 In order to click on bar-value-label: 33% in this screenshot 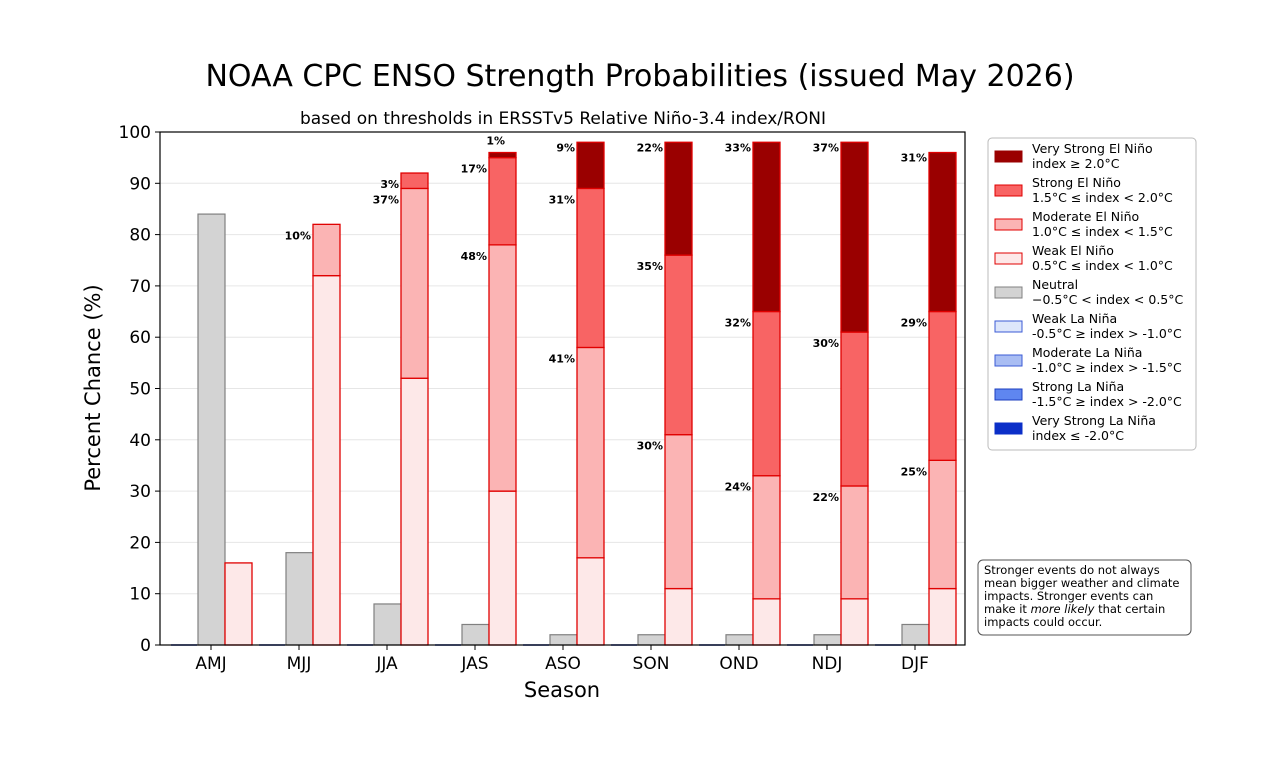, I will do `click(738, 147)`.